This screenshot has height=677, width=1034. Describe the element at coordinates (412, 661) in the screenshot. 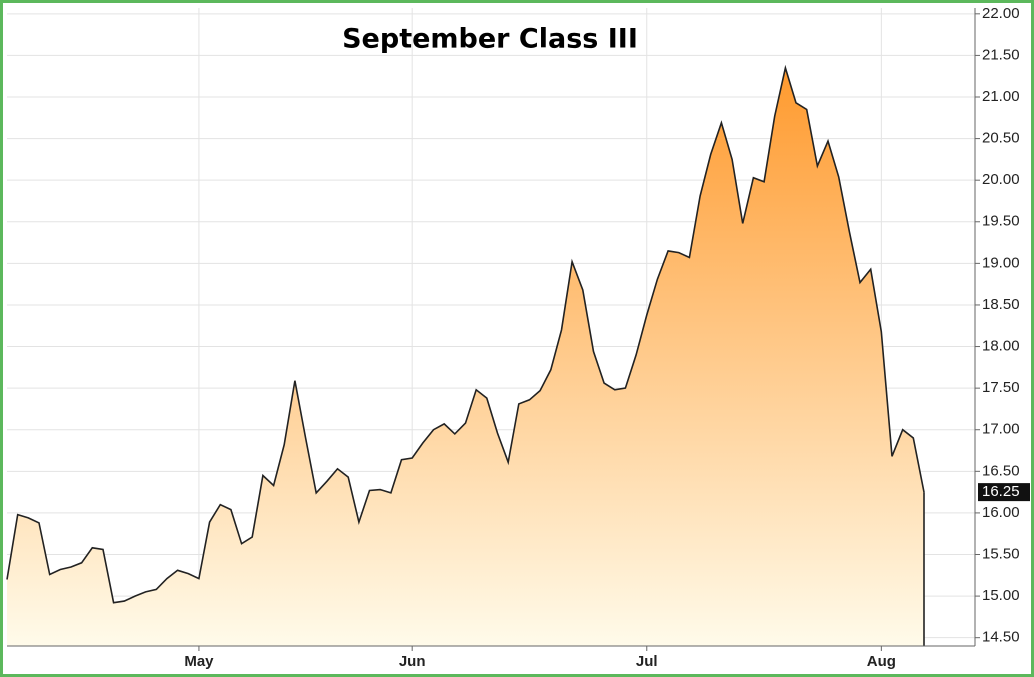

I see `x-tick-label: Jun` at that location.